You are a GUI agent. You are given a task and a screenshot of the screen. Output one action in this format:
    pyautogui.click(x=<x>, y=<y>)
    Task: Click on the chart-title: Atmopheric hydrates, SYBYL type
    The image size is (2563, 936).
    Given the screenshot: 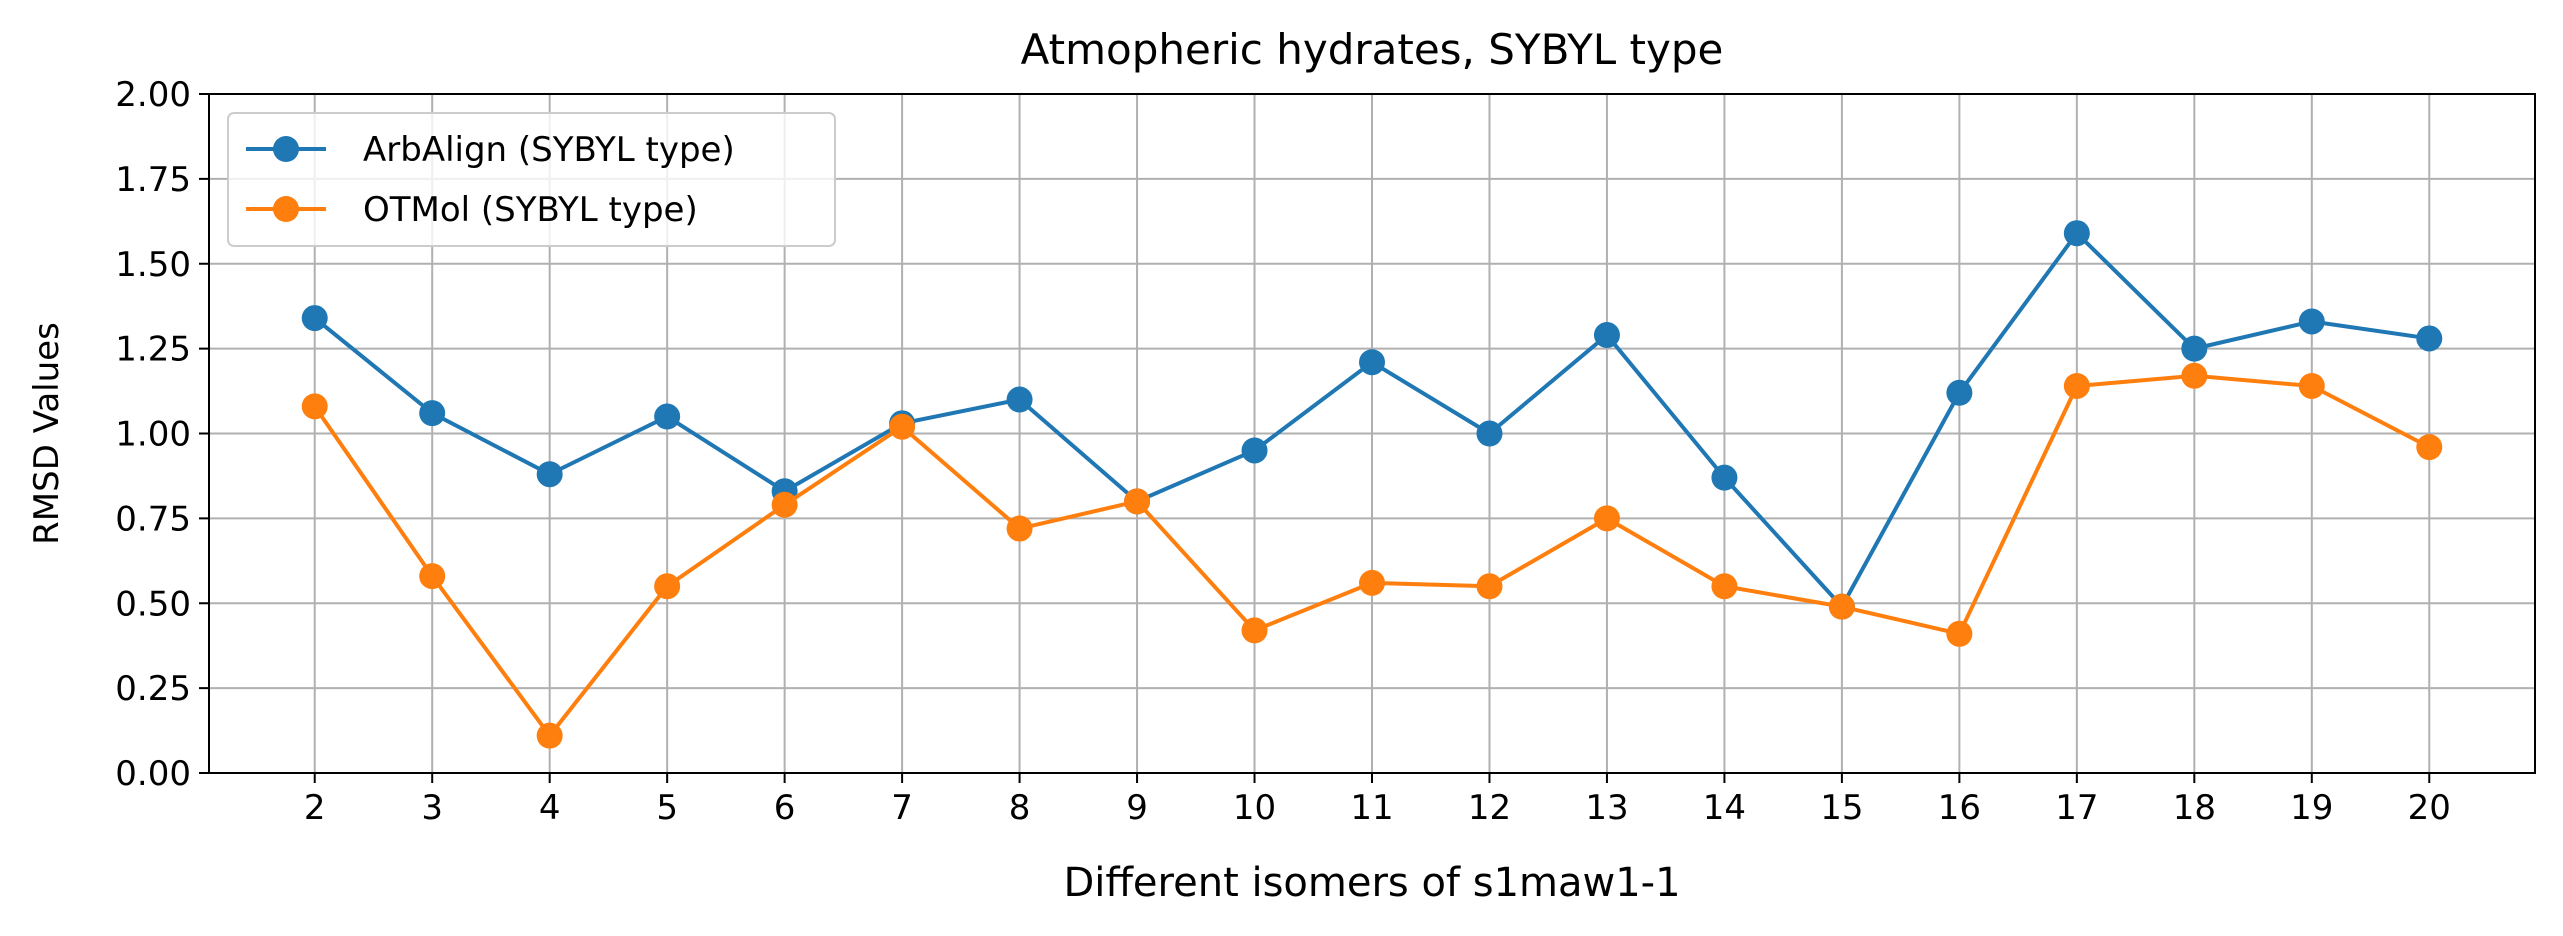 What is the action you would take?
    pyautogui.click(x=1372, y=49)
    